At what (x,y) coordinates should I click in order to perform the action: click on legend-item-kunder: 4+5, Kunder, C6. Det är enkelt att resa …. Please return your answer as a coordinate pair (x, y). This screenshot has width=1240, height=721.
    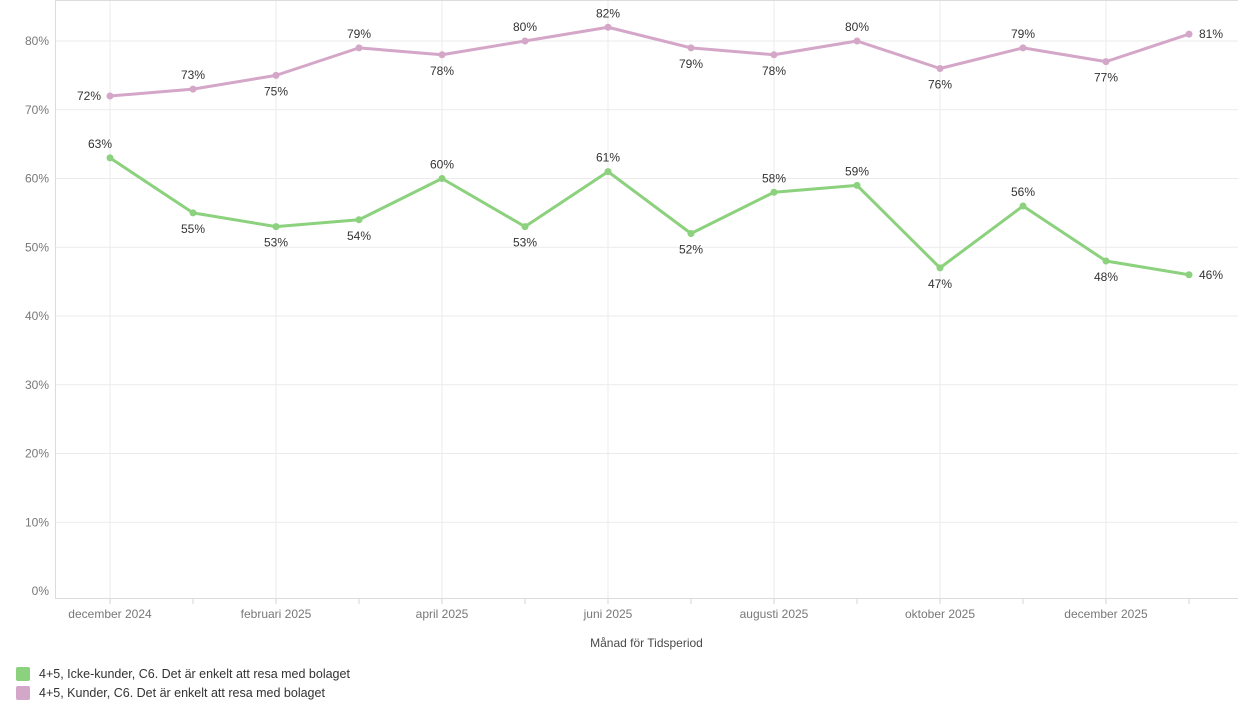
    Looking at the image, I should click on (628, 692).